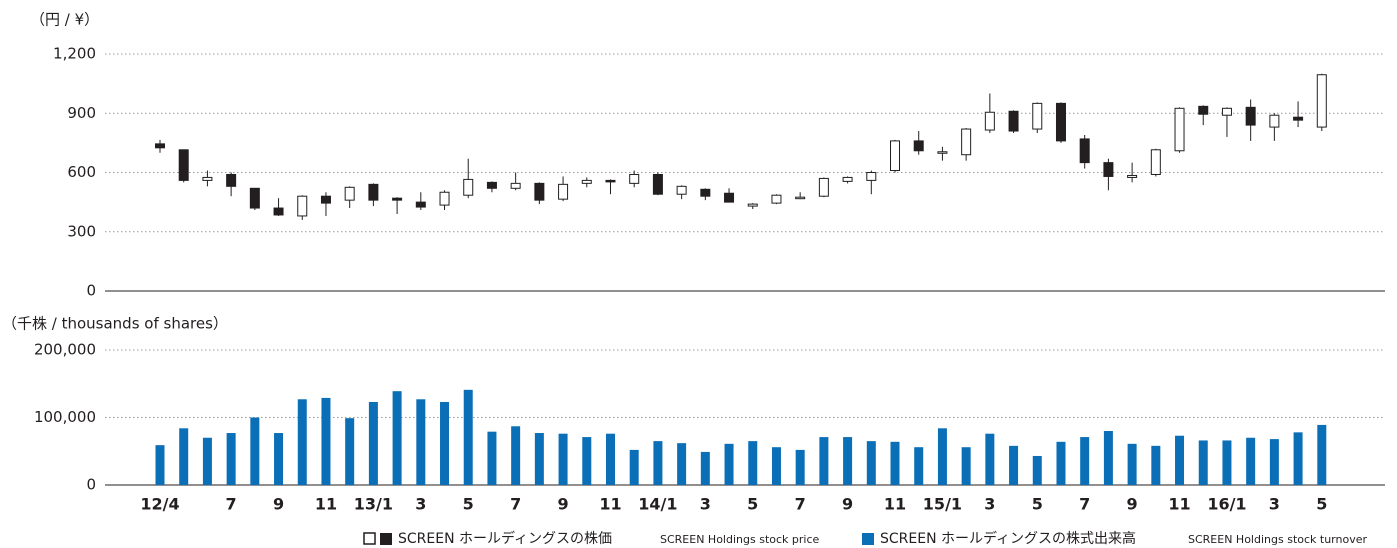 The width and height of the screenshot is (1397, 548). I want to click on legend-swatch-down, so click(386, 539).